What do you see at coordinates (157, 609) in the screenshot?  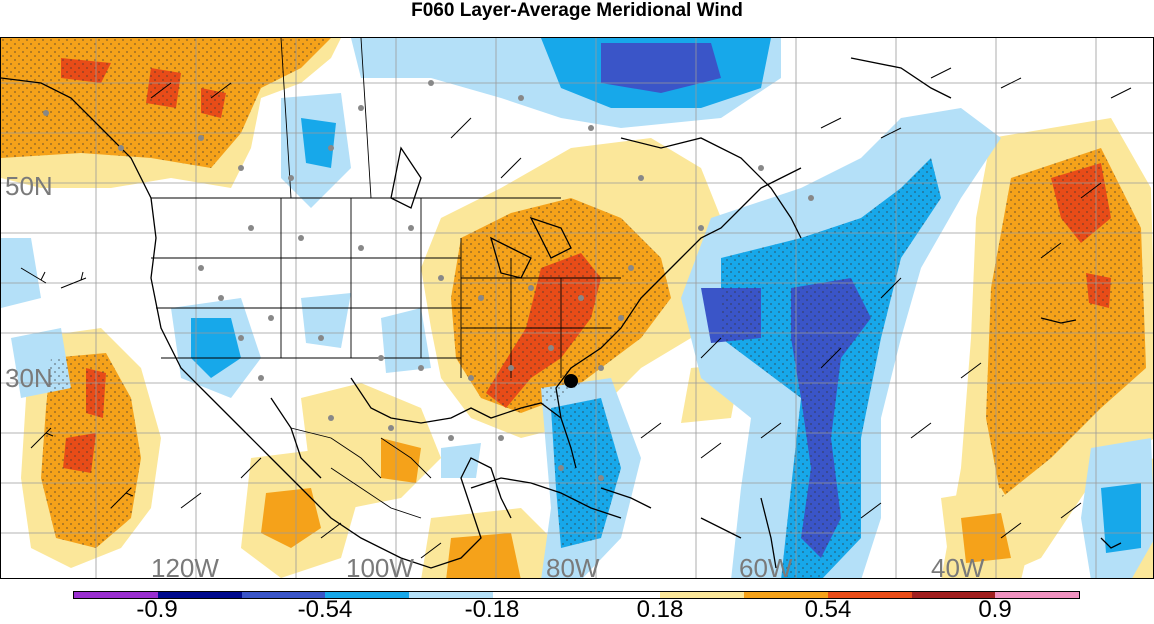 I see `colorbar-label: -0.9` at bounding box center [157, 609].